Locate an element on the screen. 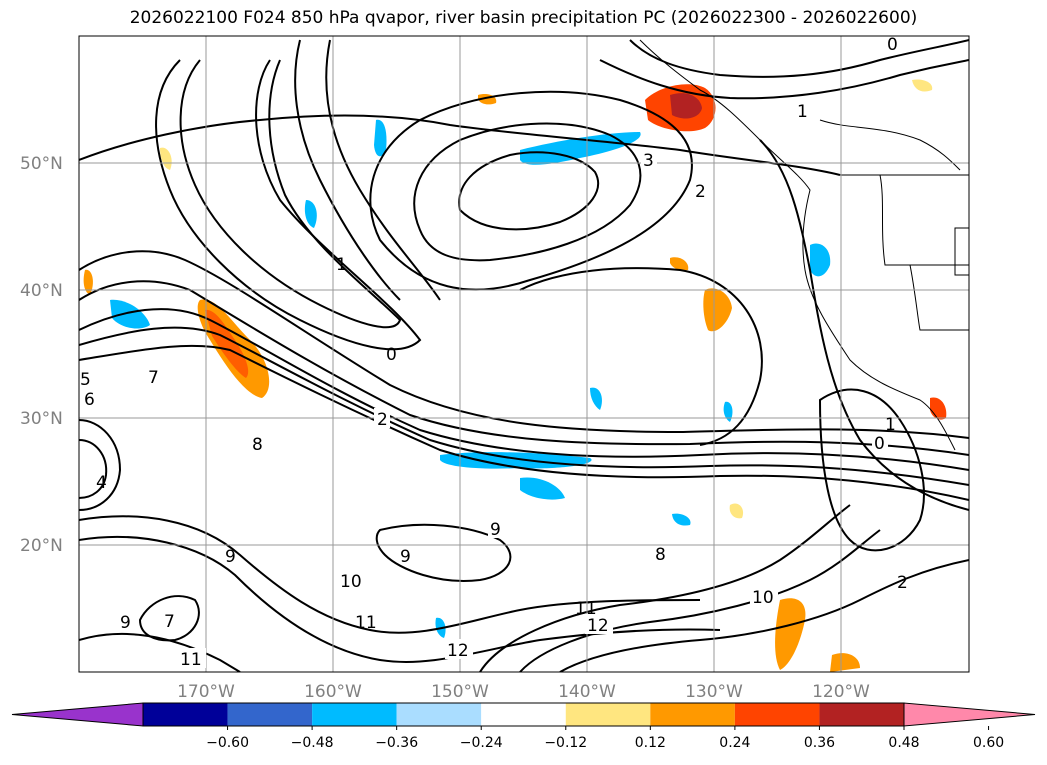 Image resolution: width=1047 pixels, height=765 pixels. colorbar-tick-label: 0.36 is located at coordinates (819, 743).